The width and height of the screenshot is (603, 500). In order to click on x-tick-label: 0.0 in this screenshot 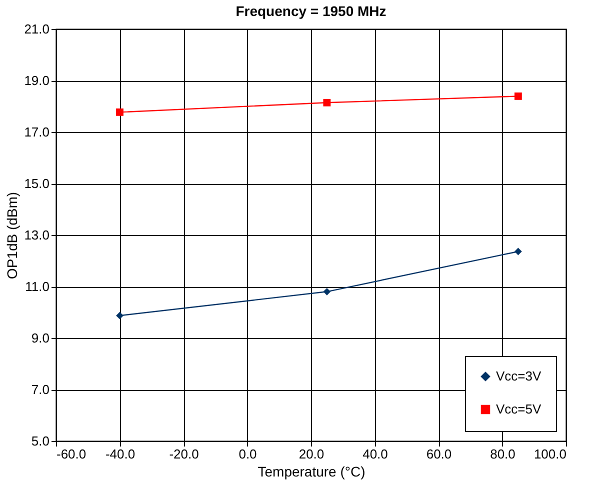, I will do `click(247, 454)`.